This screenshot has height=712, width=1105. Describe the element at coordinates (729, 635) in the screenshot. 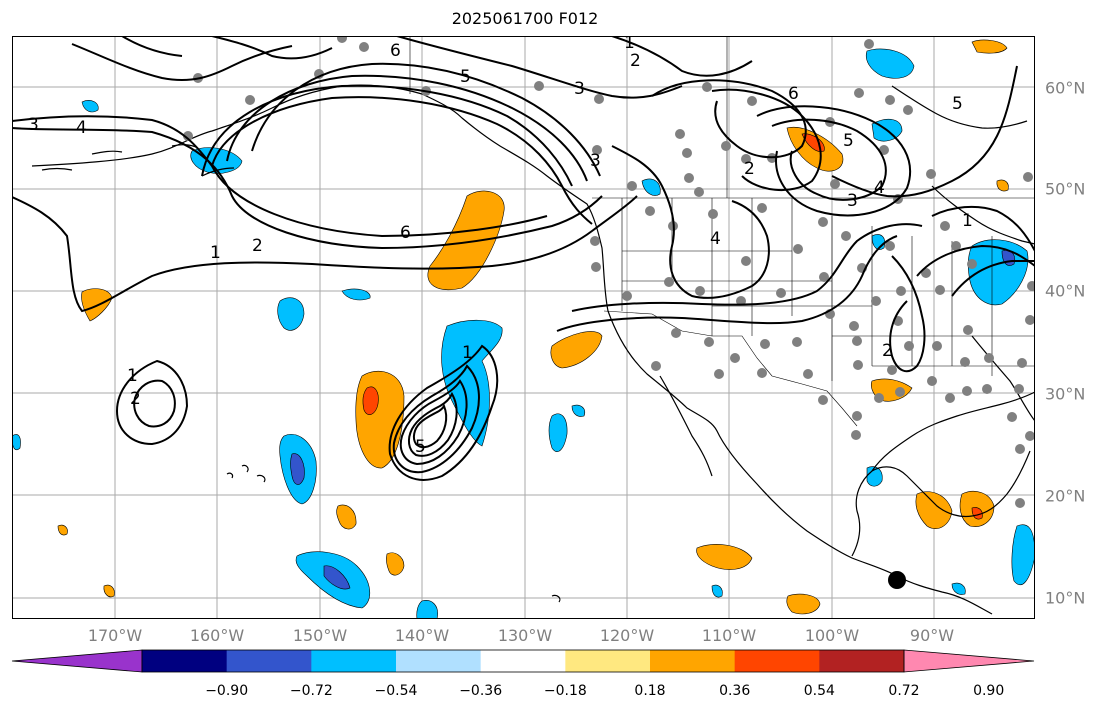

I see `longitude-label: 110°W` at that location.